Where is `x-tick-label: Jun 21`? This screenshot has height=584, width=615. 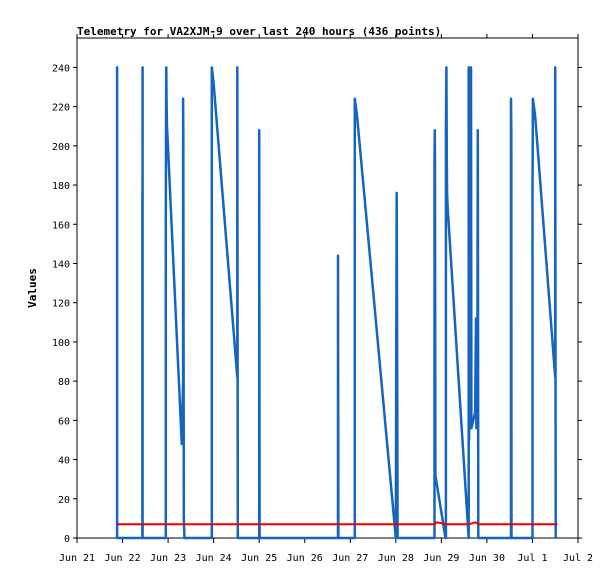 x-tick-label: Jun 21 is located at coordinates (77, 558).